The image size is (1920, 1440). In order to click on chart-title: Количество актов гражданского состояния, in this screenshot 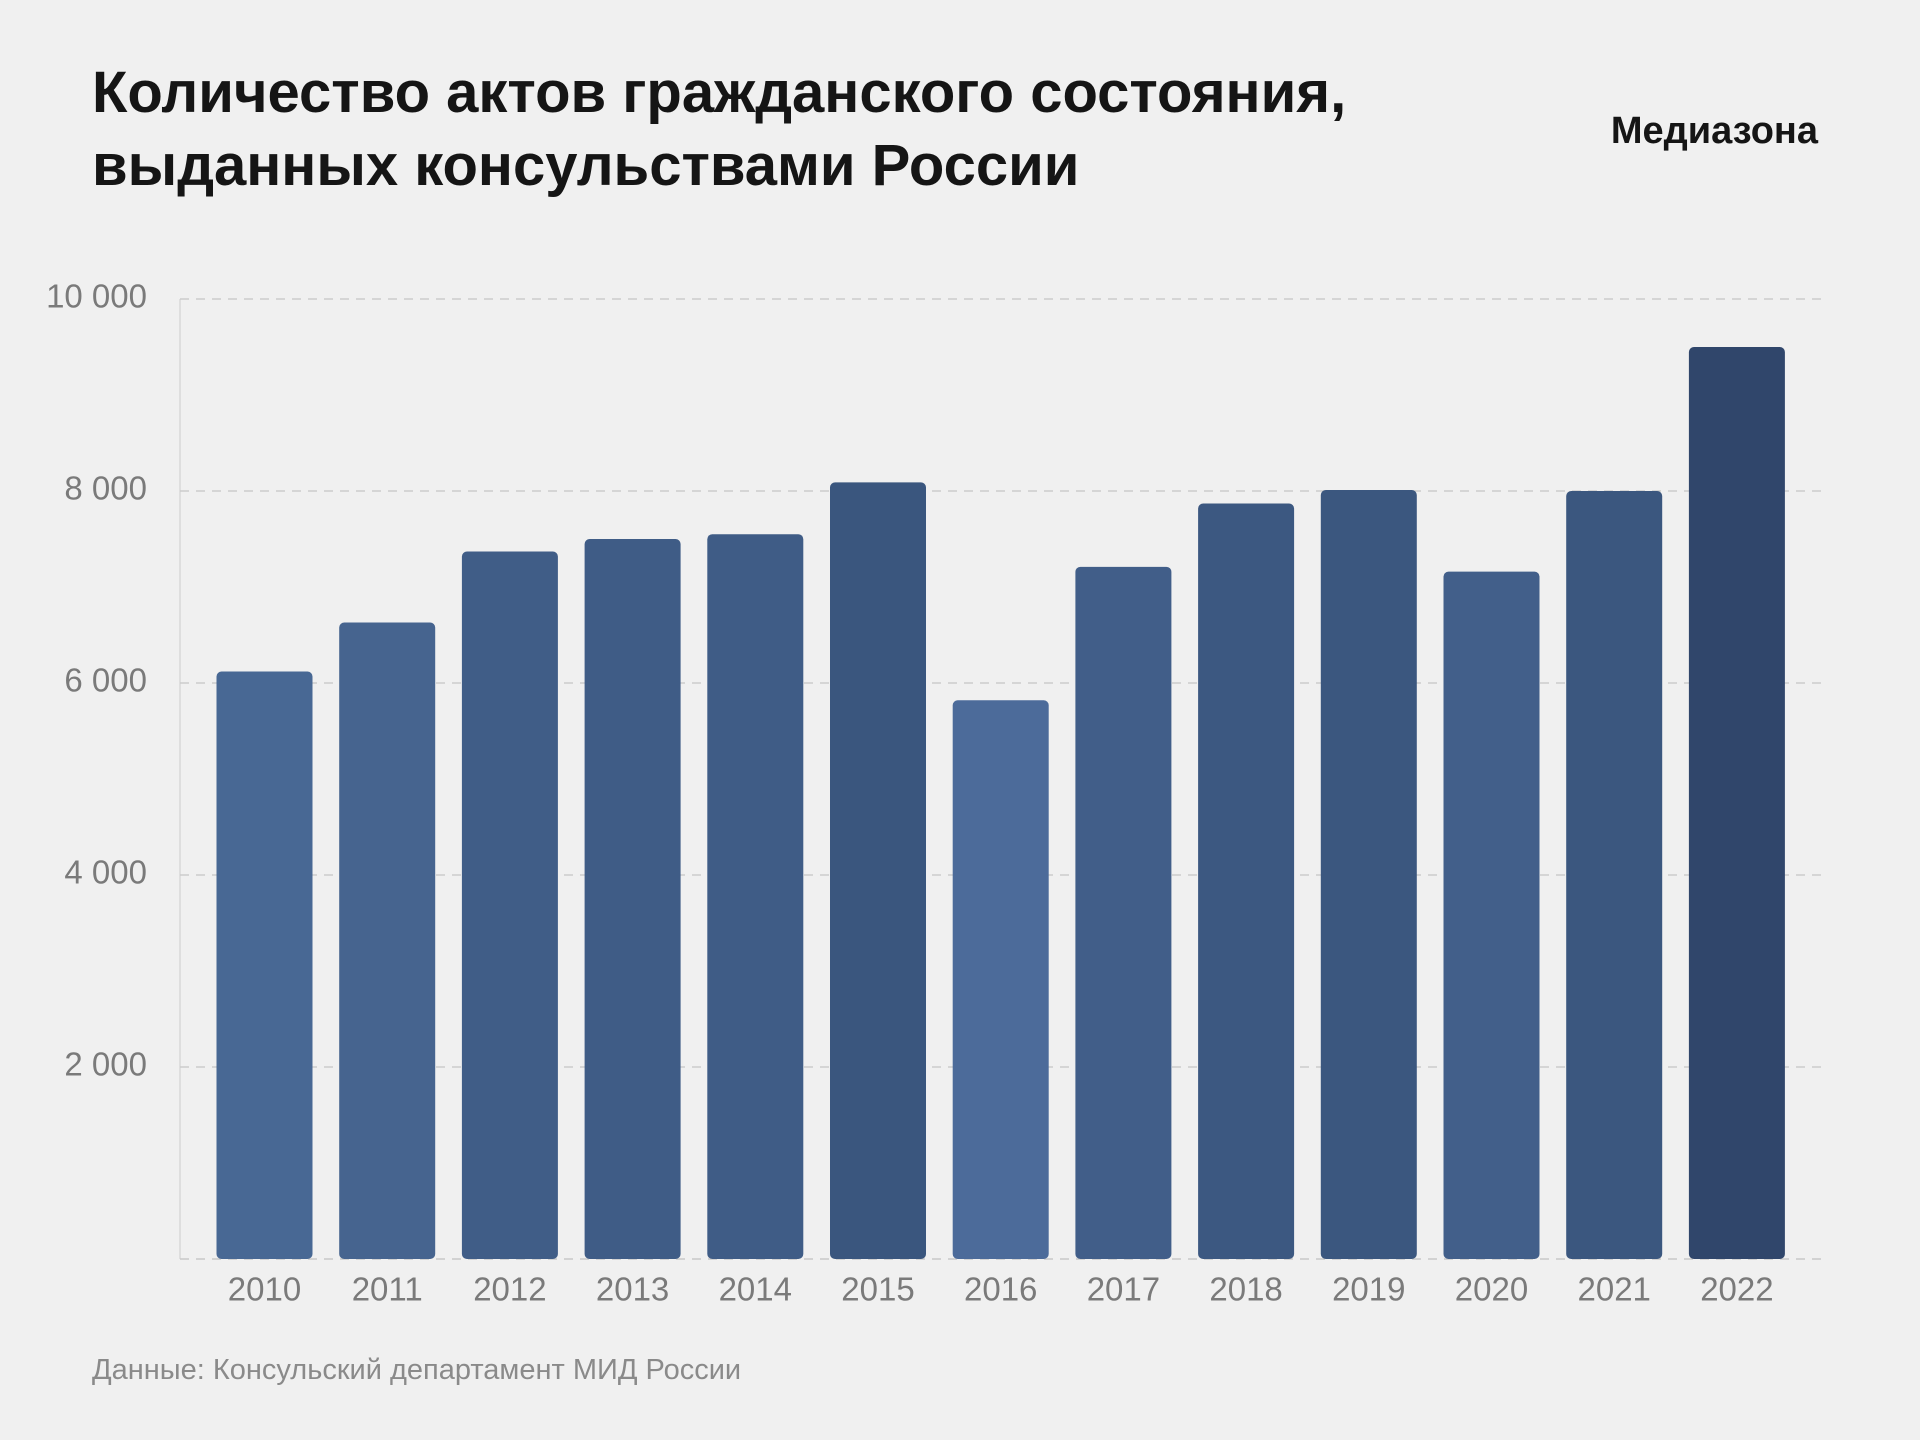, I will do `click(719, 92)`.